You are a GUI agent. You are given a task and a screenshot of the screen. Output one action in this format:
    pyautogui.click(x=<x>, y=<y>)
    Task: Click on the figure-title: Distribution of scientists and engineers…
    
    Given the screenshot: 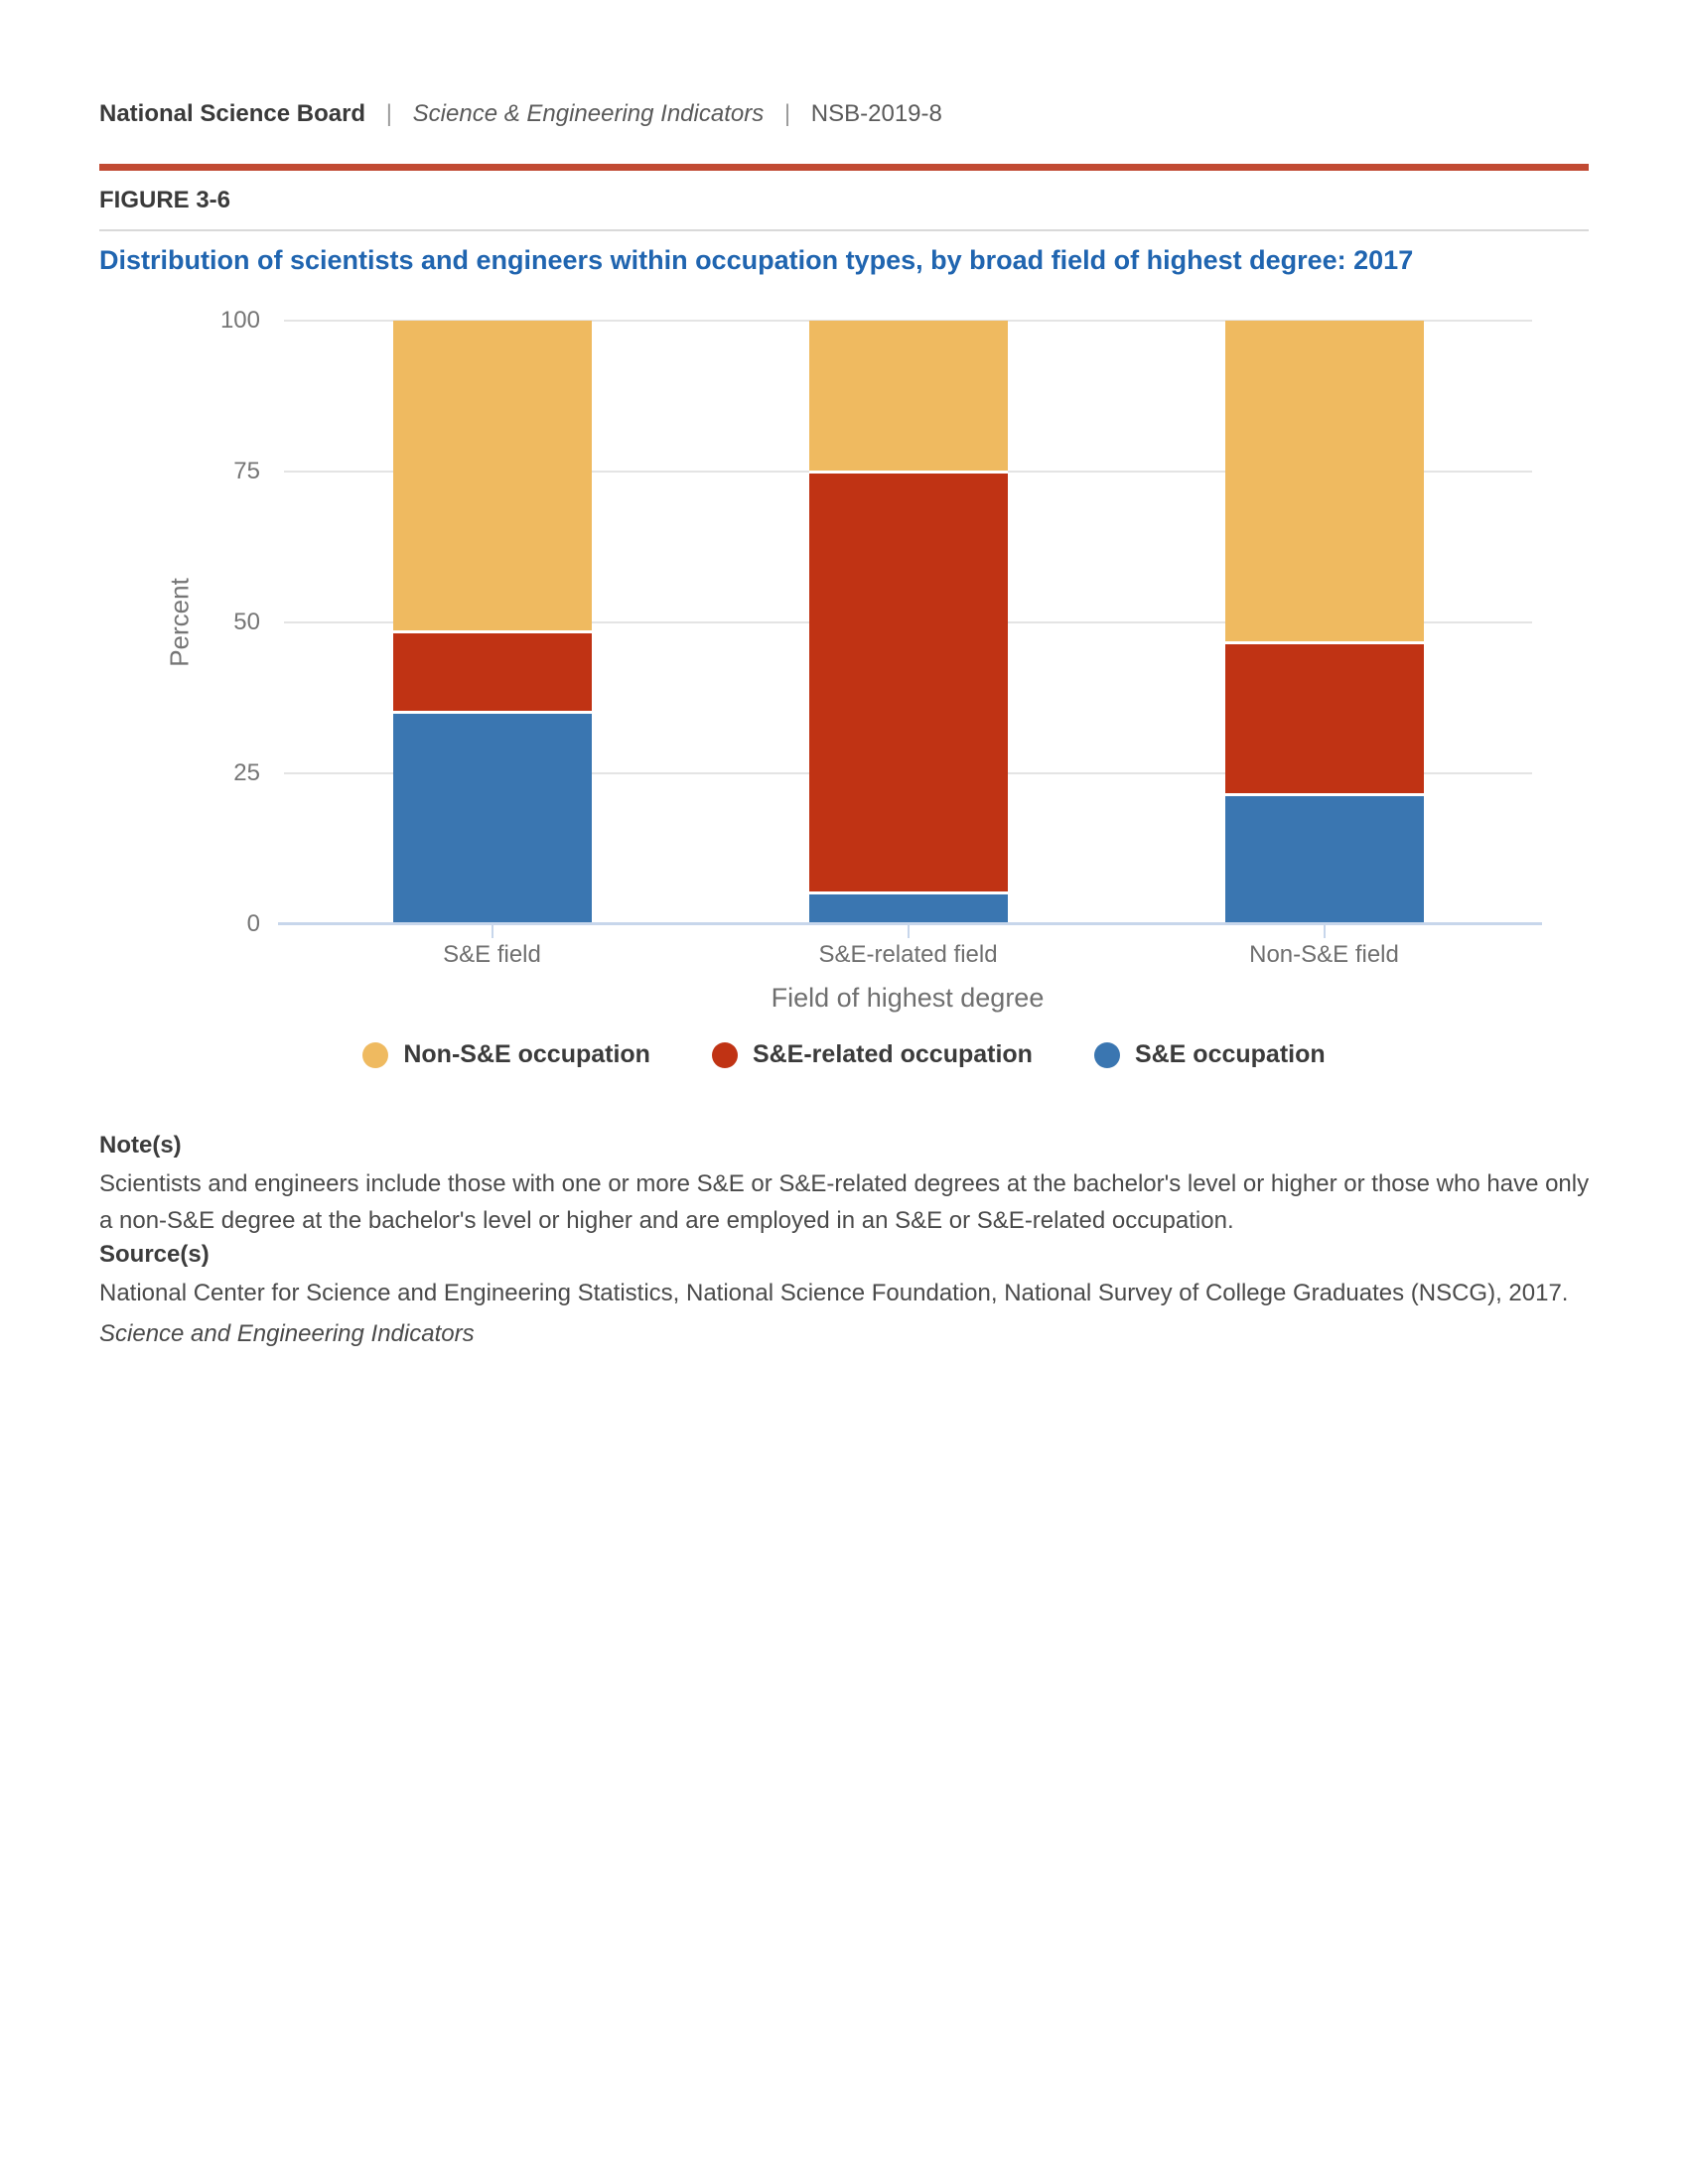 What is the action you would take?
    pyautogui.click(x=756, y=260)
    